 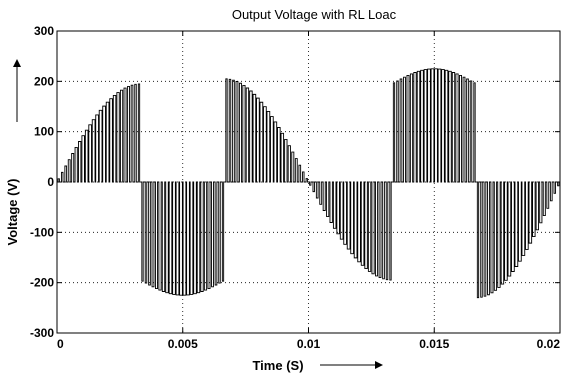 What do you see at coordinates (314, 14) in the screenshot?
I see `chart-title: Output Voltage with RL Loac` at bounding box center [314, 14].